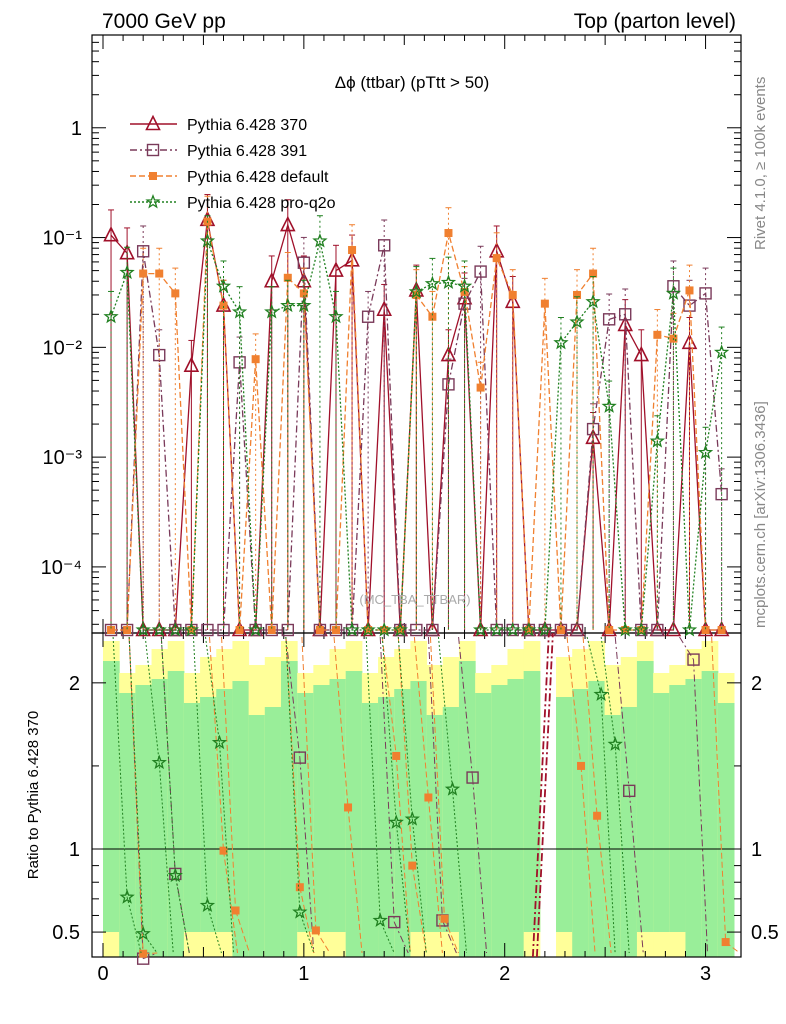 The width and height of the screenshot is (786, 1024). What do you see at coordinates (63, 348) in the screenshot?
I see `y-tick-label: 10⁻²` at bounding box center [63, 348].